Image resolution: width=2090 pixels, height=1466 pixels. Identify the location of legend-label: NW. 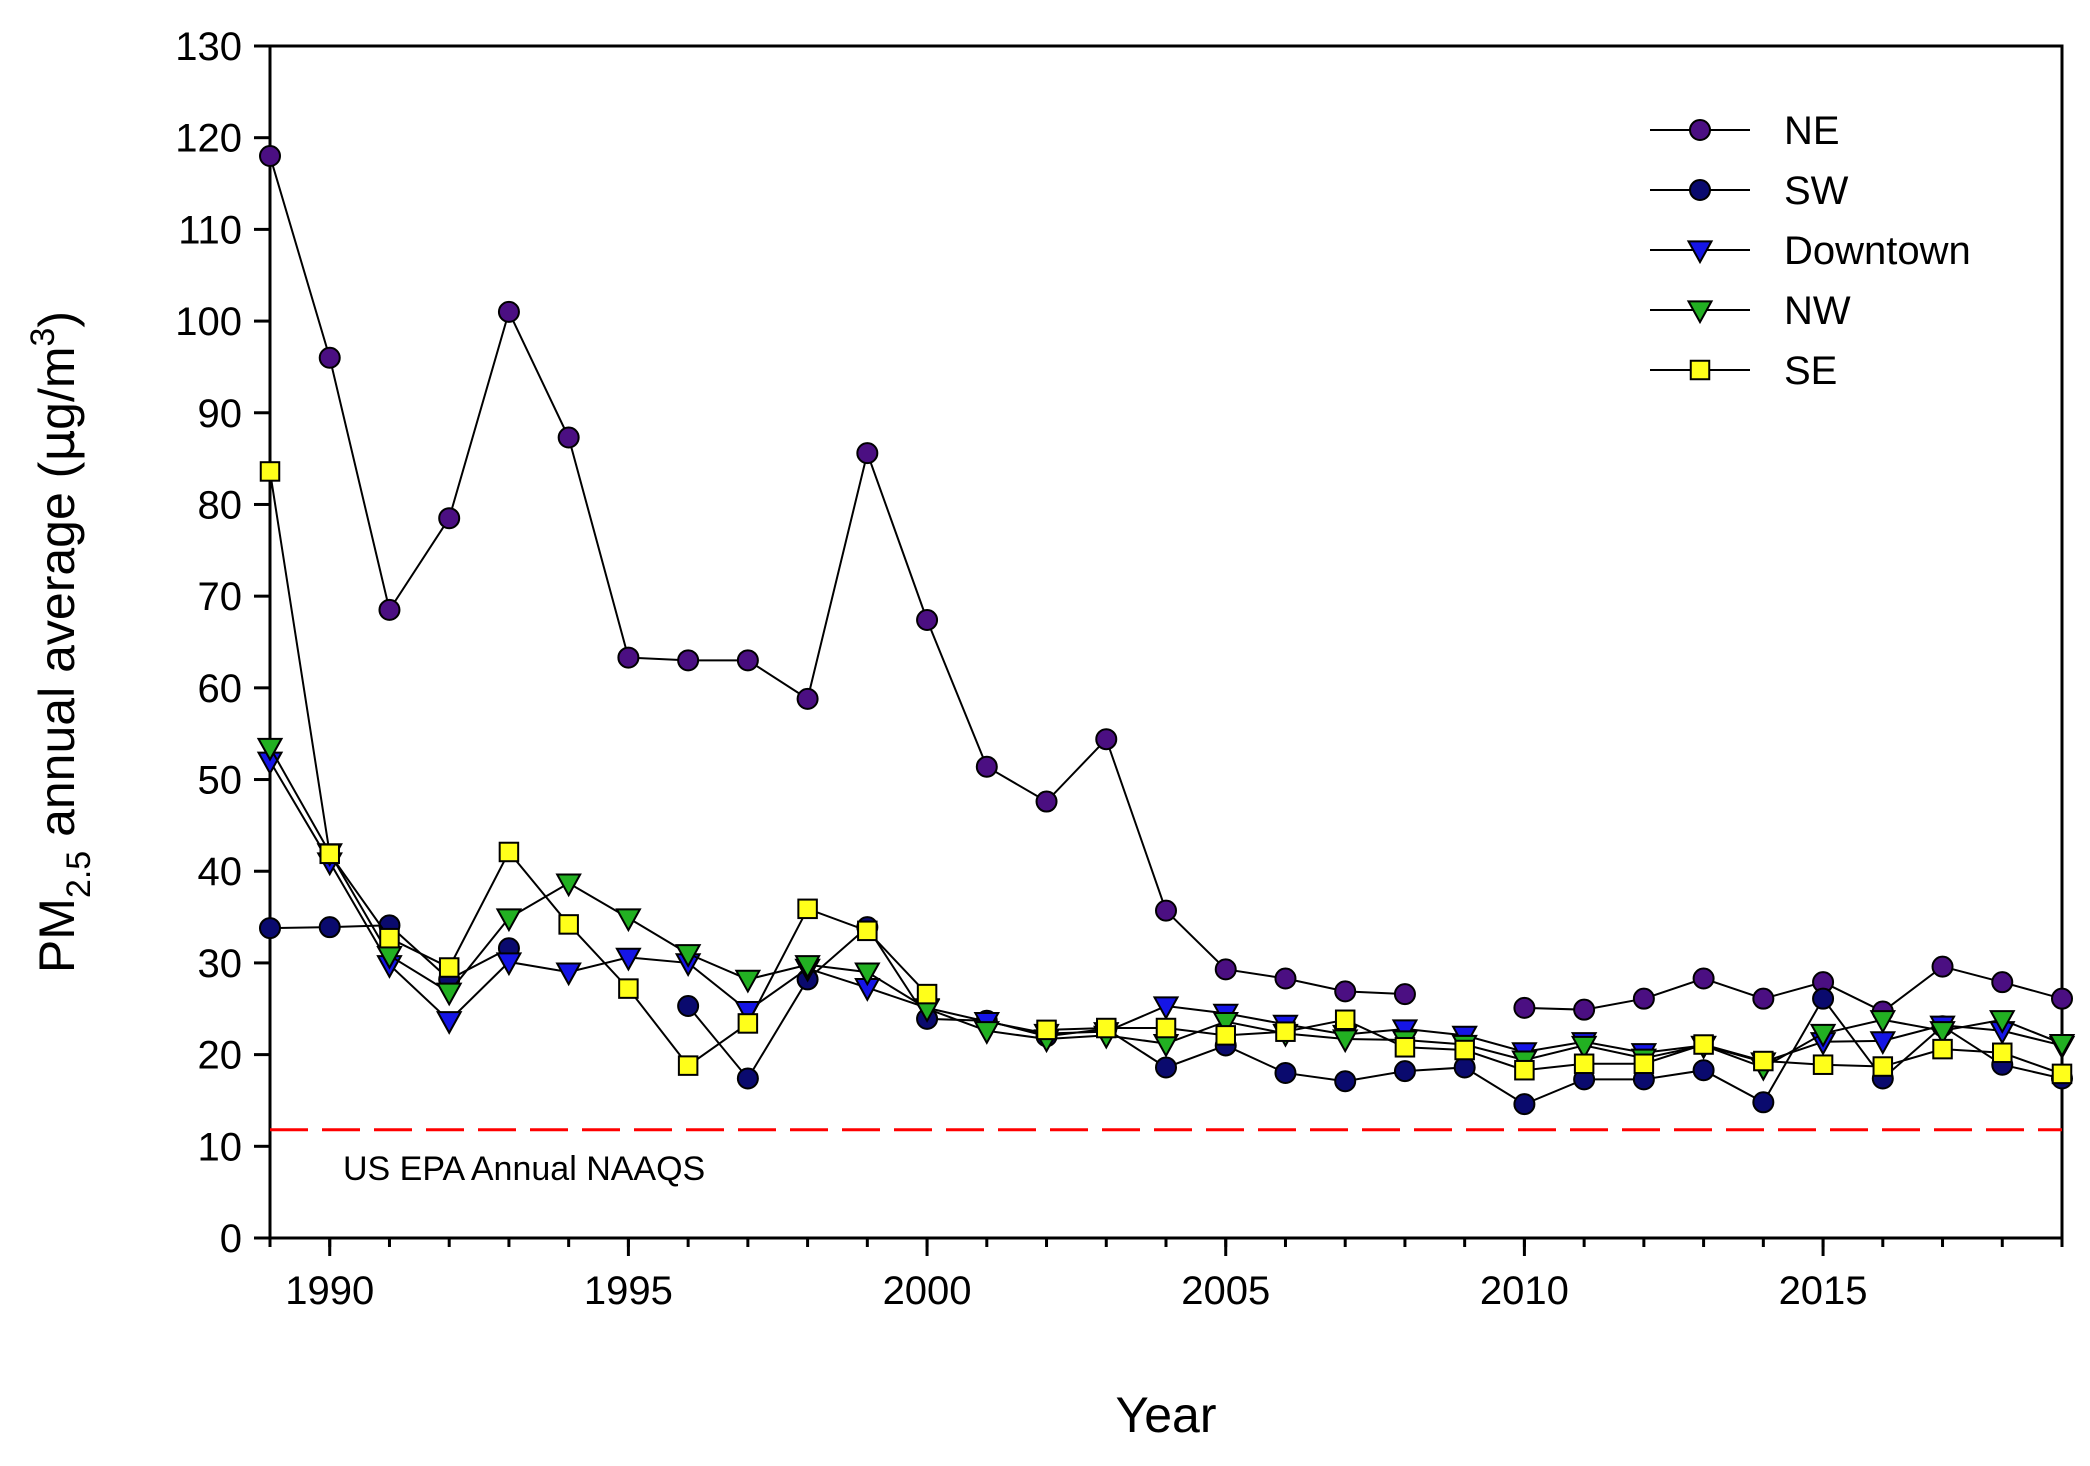
(1817, 311).